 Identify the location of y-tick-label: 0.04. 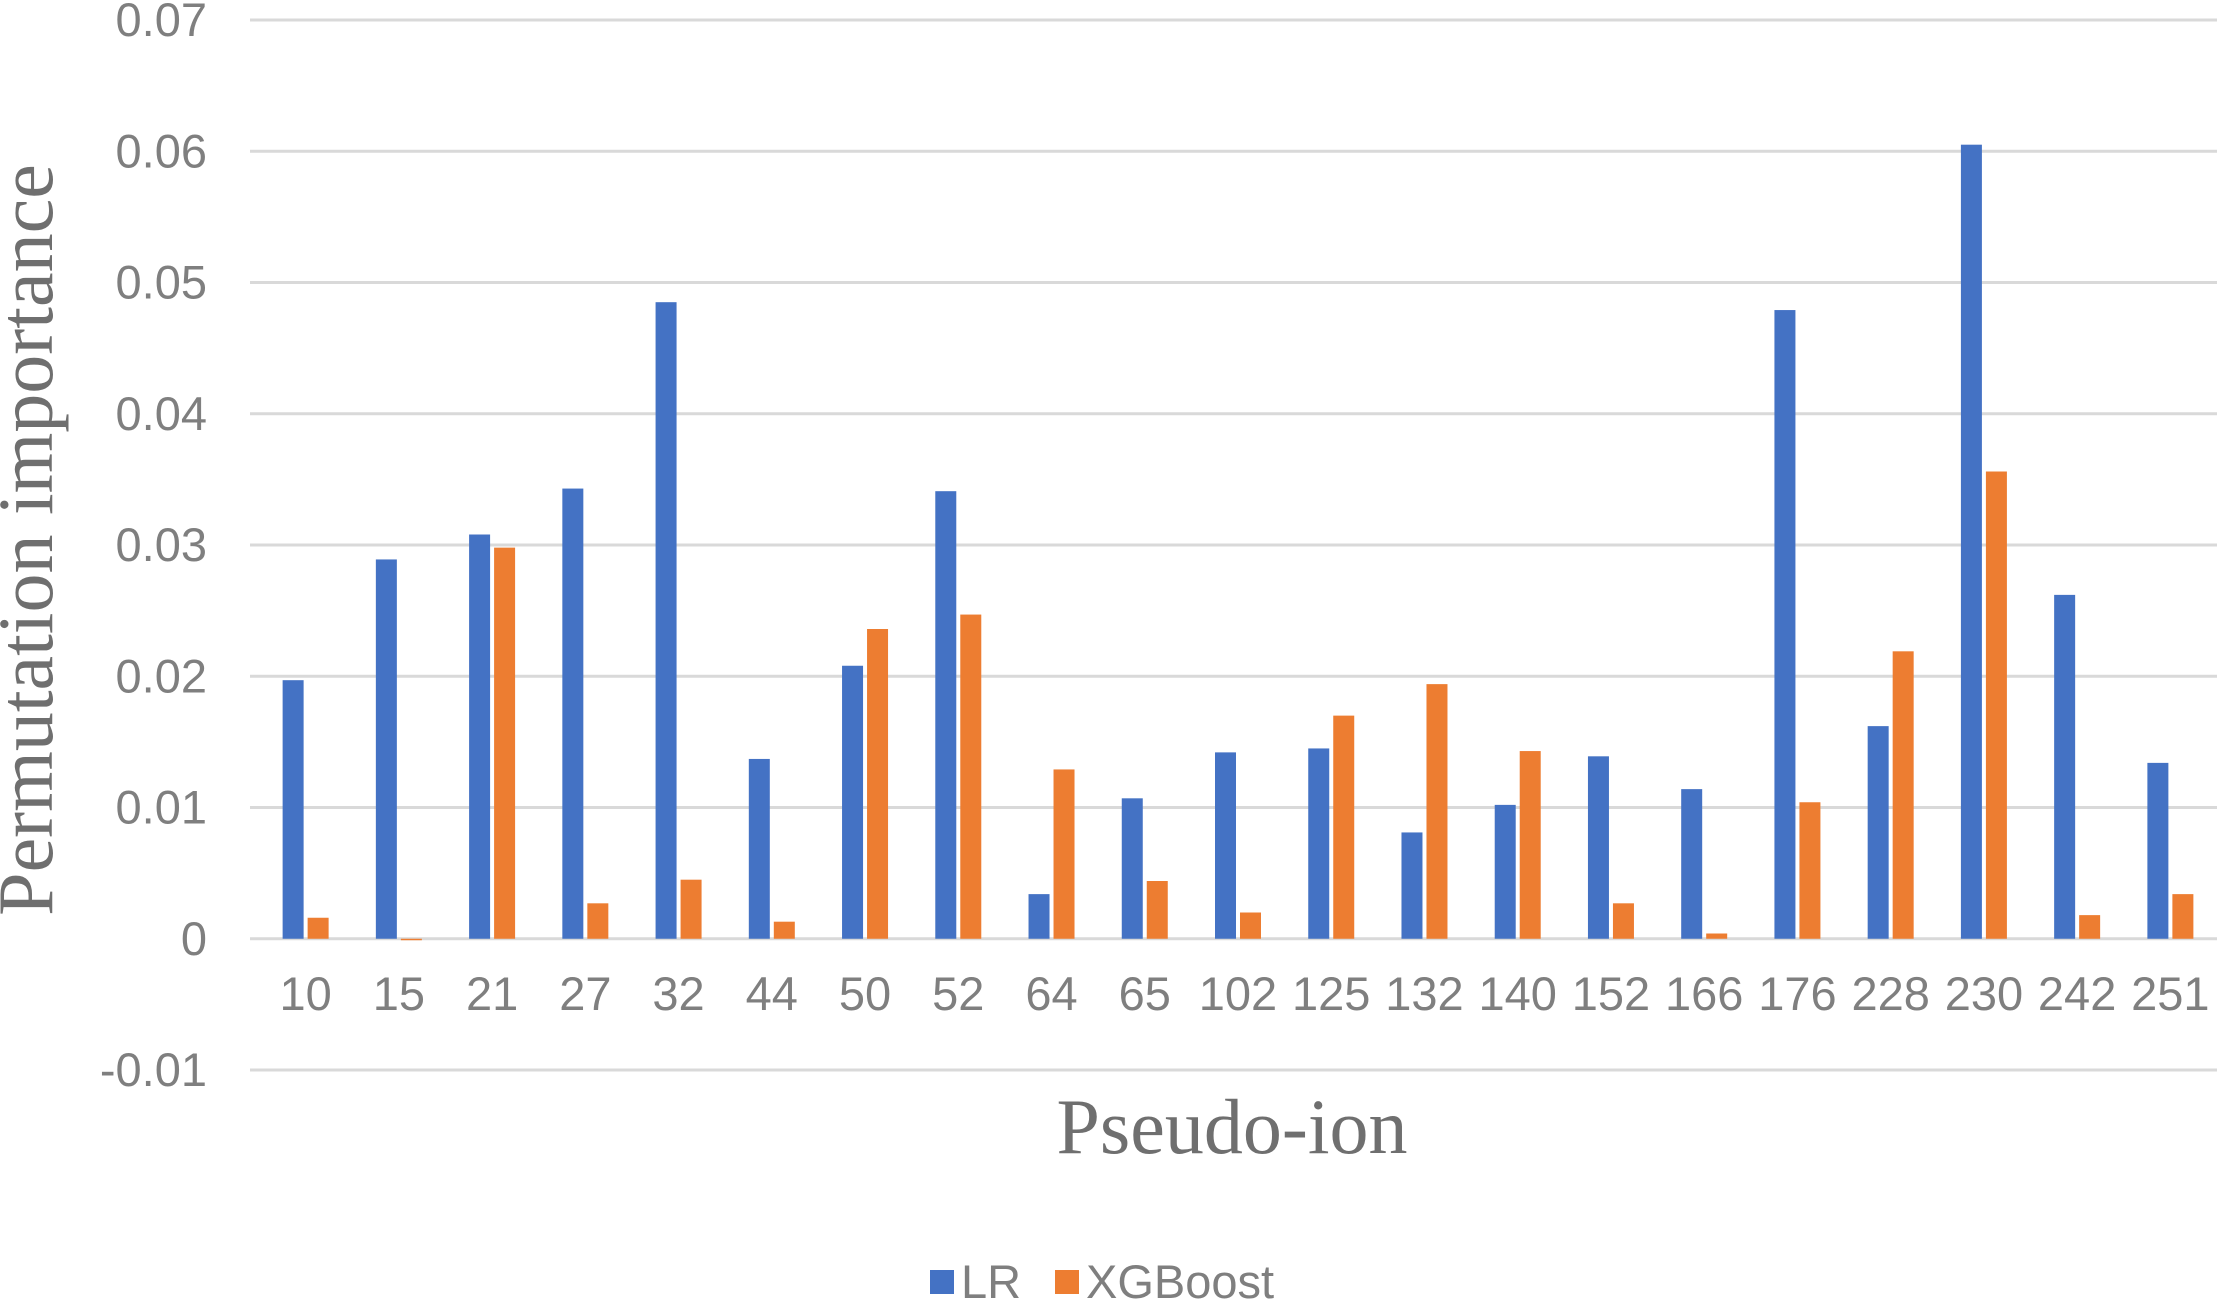
(161, 413).